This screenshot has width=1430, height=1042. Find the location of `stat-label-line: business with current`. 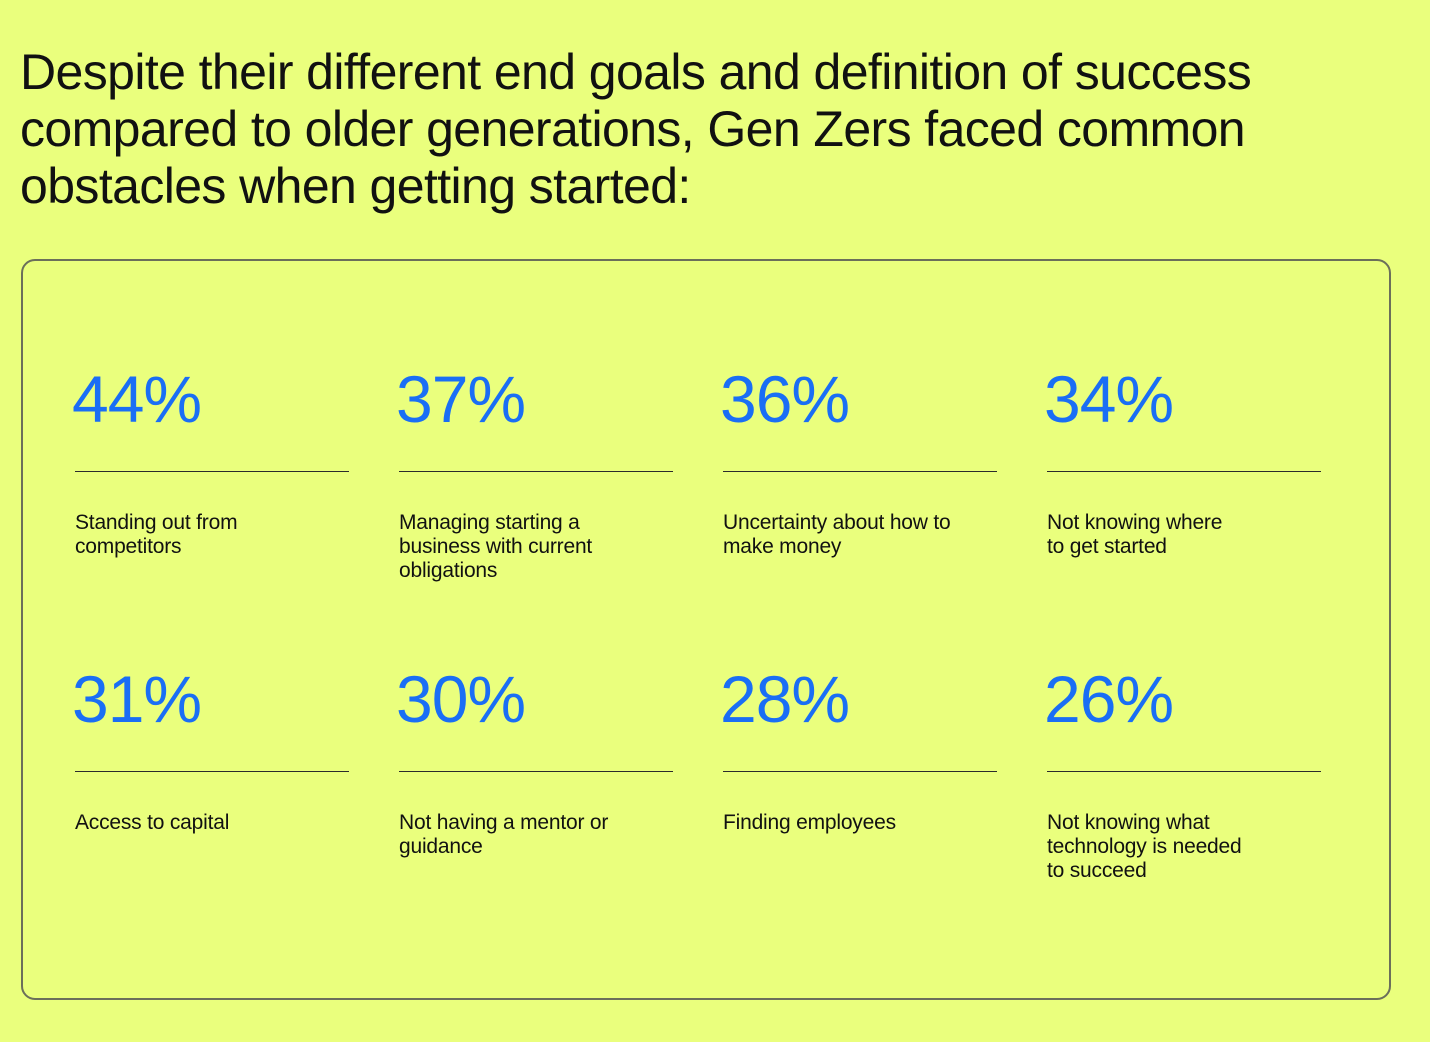

stat-label-line: business with current is located at coordinates (496, 546).